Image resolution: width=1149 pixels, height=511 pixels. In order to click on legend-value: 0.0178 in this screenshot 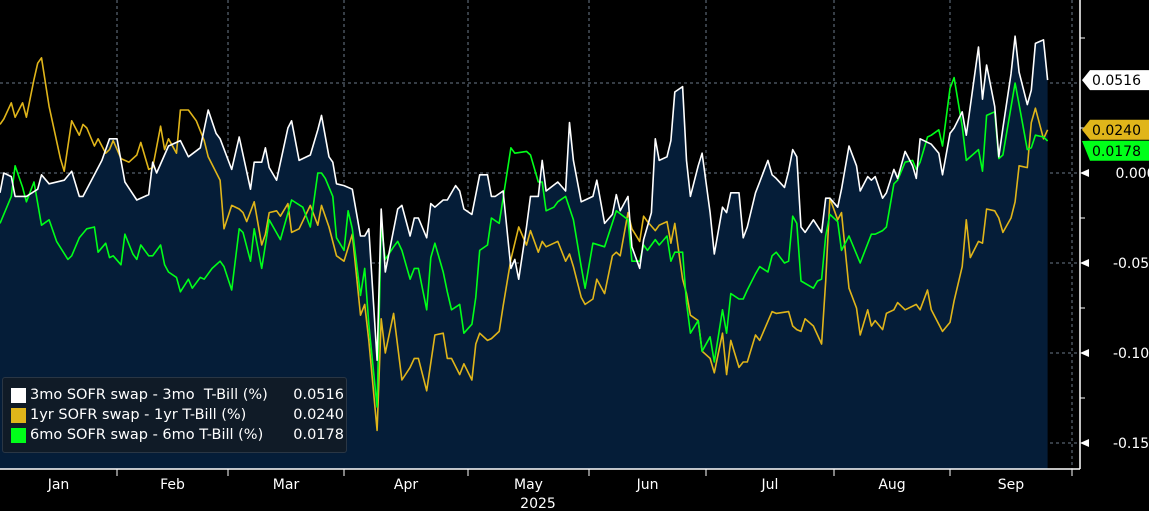, I will do `click(318, 435)`.